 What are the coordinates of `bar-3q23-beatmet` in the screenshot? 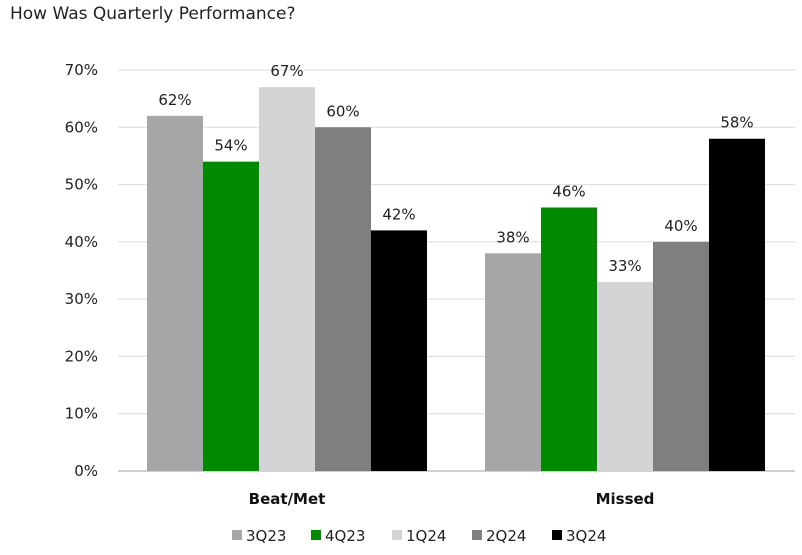 It's located at (175, 293).